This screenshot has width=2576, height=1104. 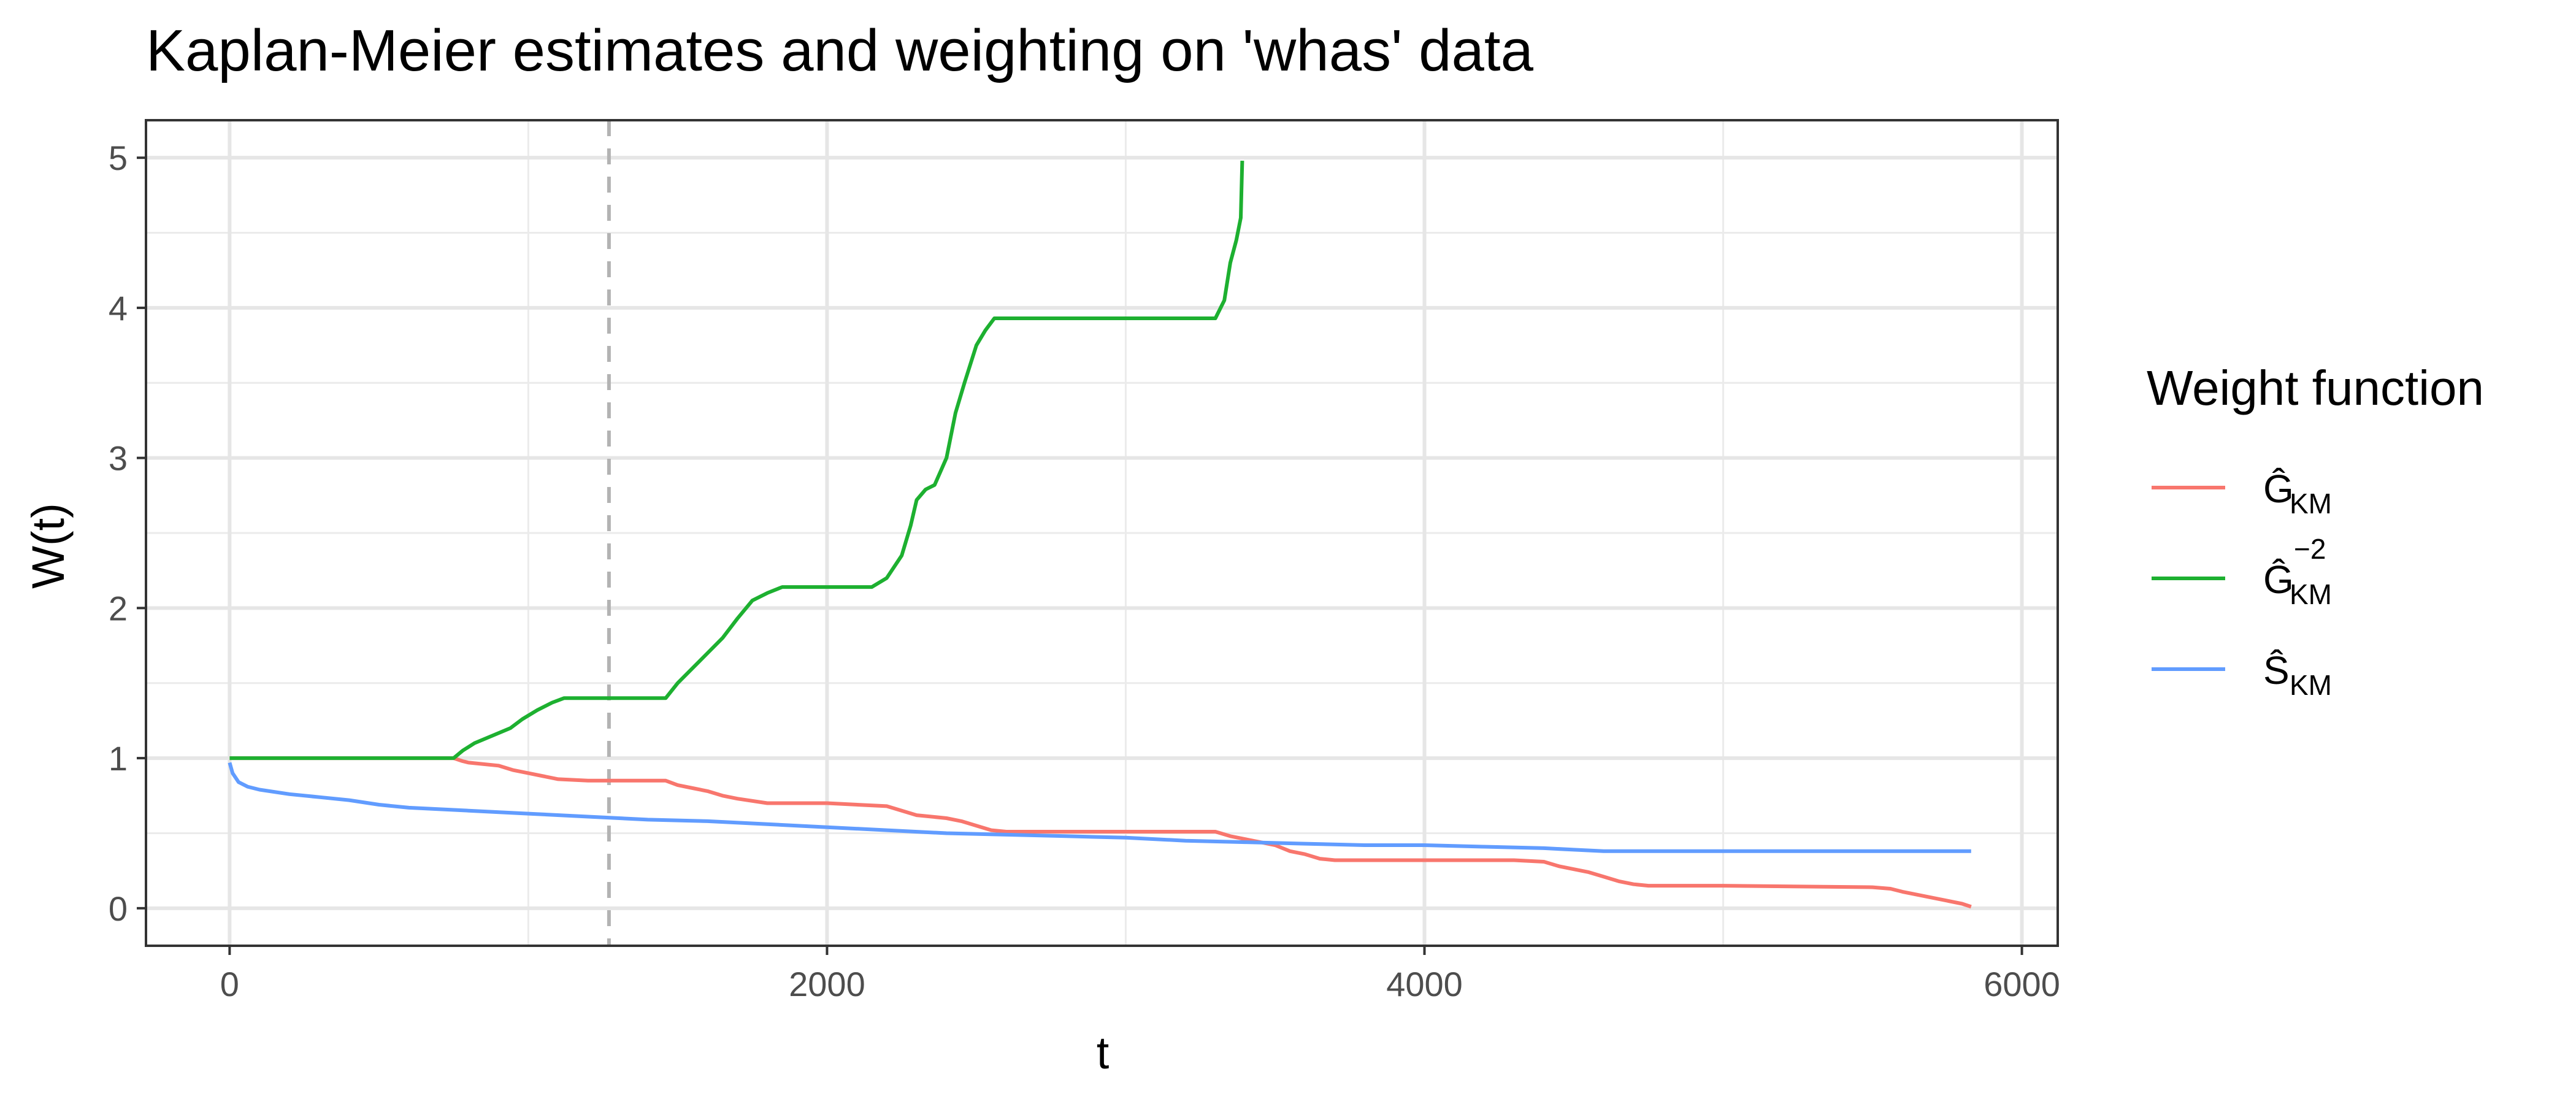 What do you see at coordinates (1103, 1052) in the screenshot?
I see `x-axis-title: t` at bounding box center [1103, 1052].